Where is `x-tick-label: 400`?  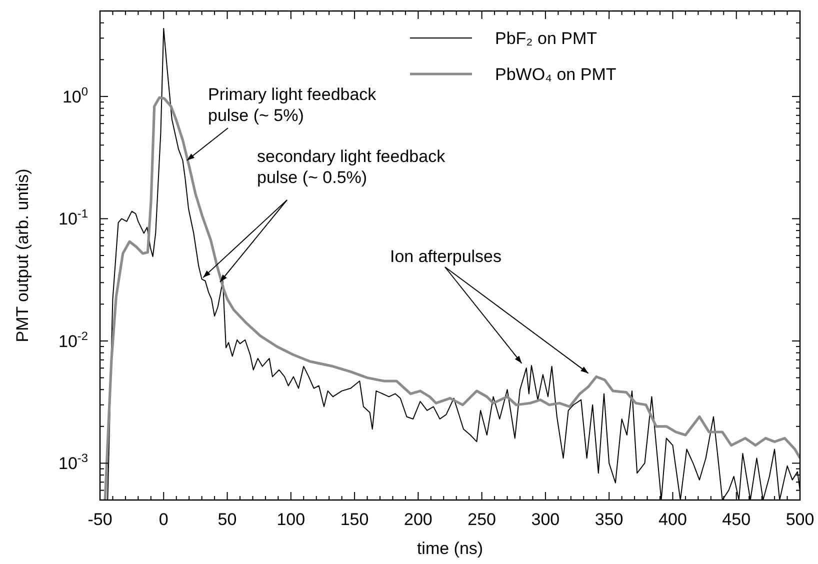
x-tick-label: 400 is located at coordinates (672, 519).